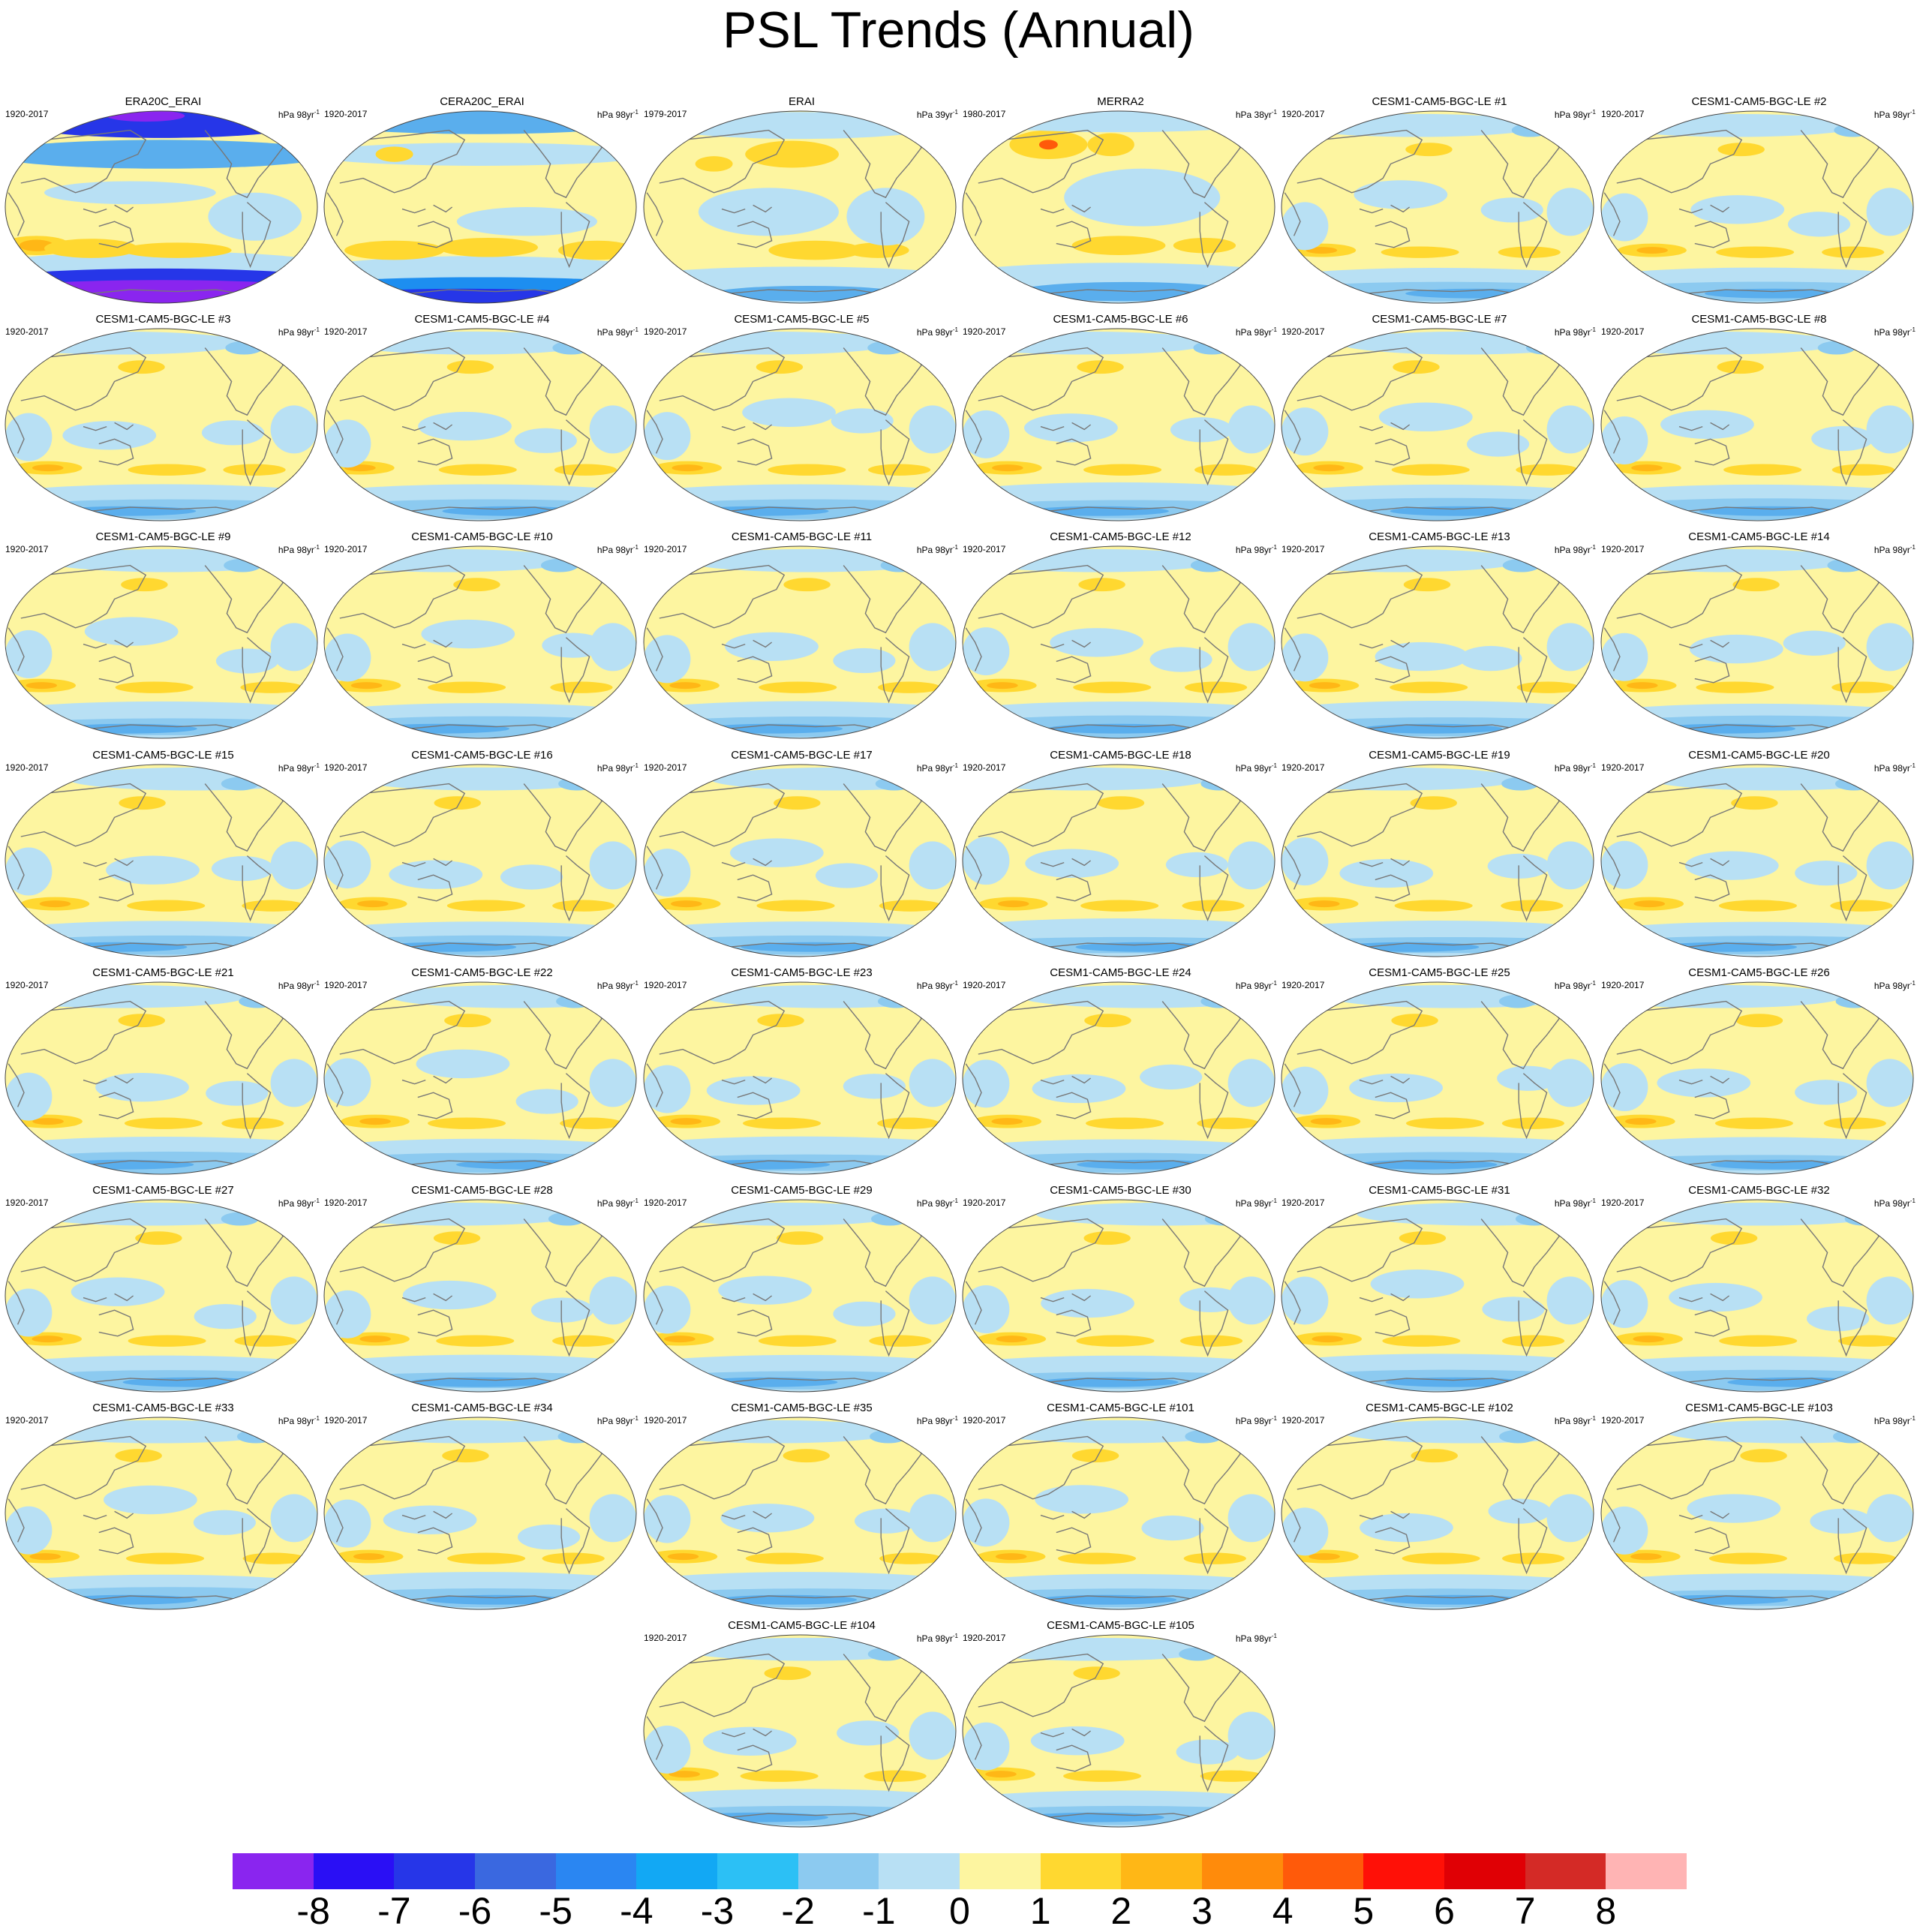 The width and height of the screenshot is (1917, 1932). Describe the element at coordinates (838, 1871) in the screenshot. I see `colorbar-cell` at that location.